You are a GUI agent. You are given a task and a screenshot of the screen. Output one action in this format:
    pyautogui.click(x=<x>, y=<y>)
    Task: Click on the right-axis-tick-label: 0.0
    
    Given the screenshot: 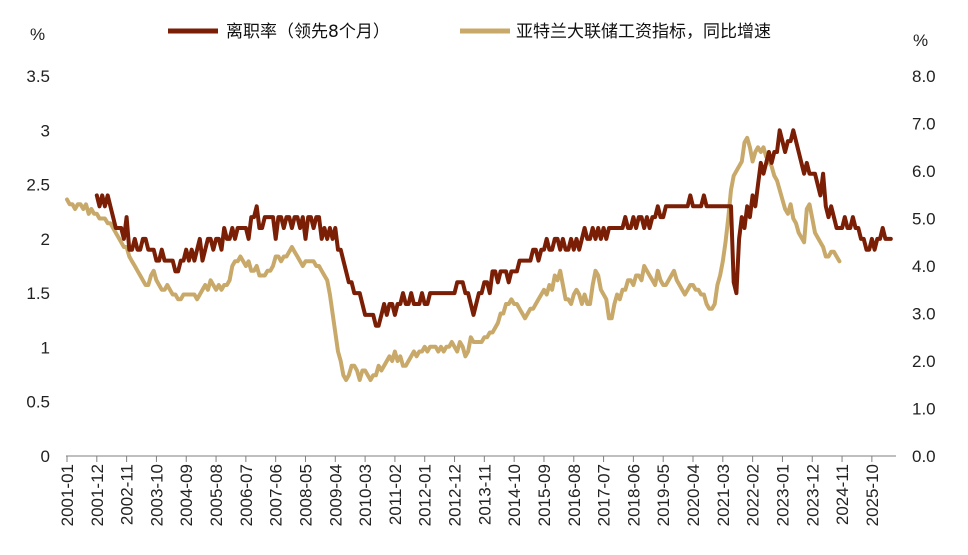 What is the action you would take?
    pyautogui.click(x=924, y=456)
    